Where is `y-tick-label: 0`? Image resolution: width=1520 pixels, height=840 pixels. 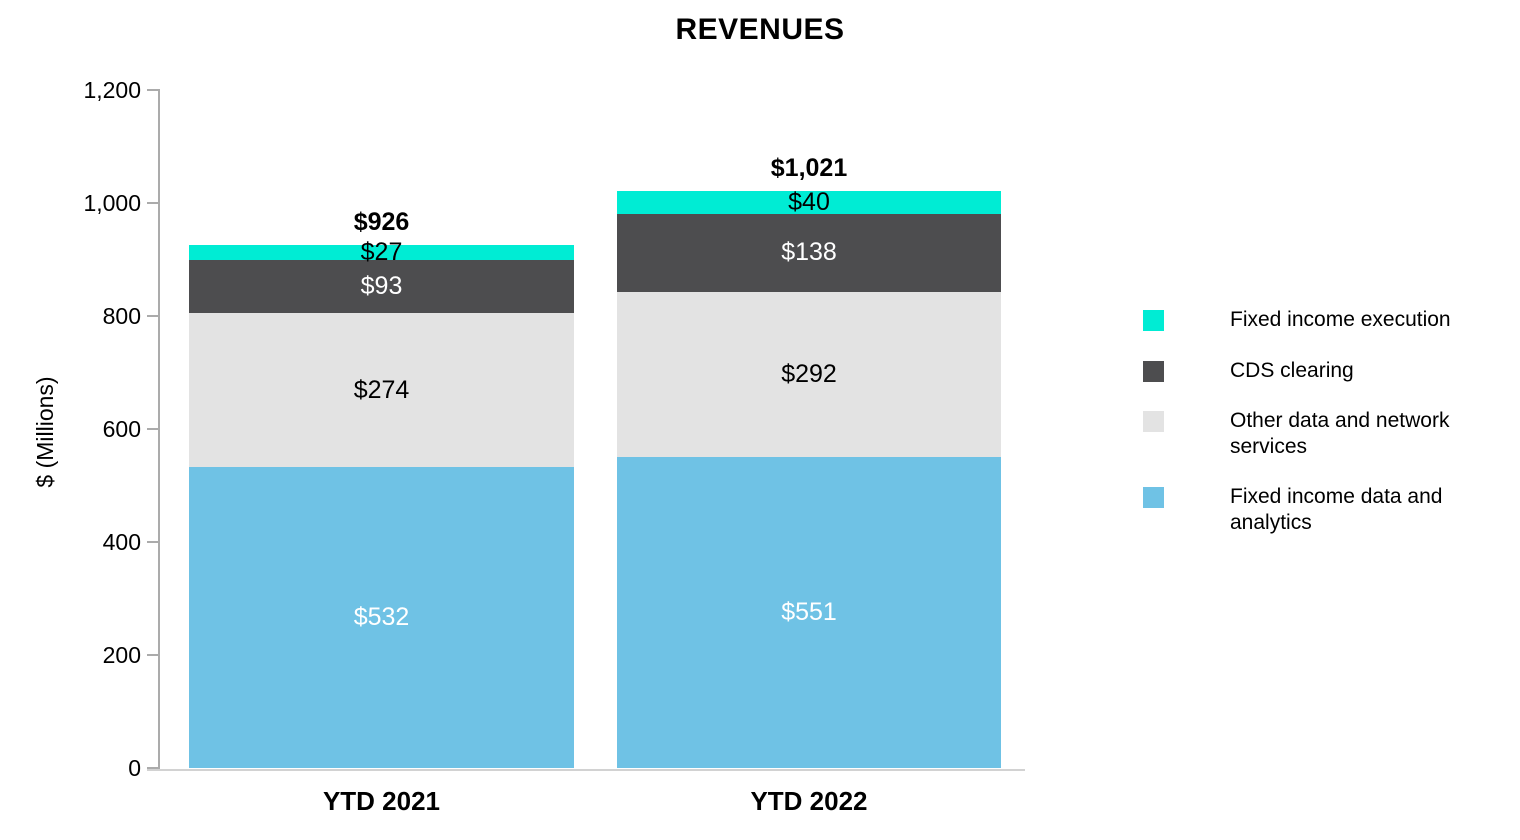
y-tick-label: 0 is located at coordinates (134, 768).